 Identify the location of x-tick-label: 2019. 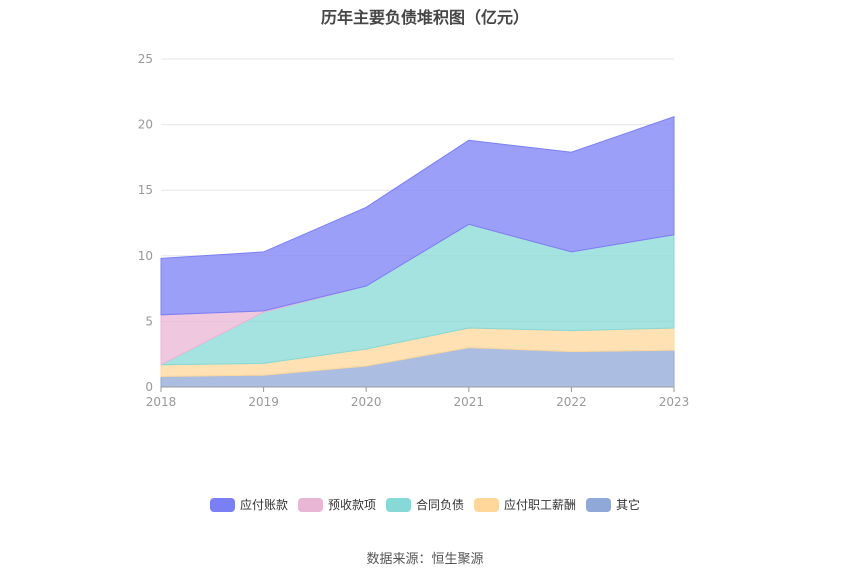
(263, 402).